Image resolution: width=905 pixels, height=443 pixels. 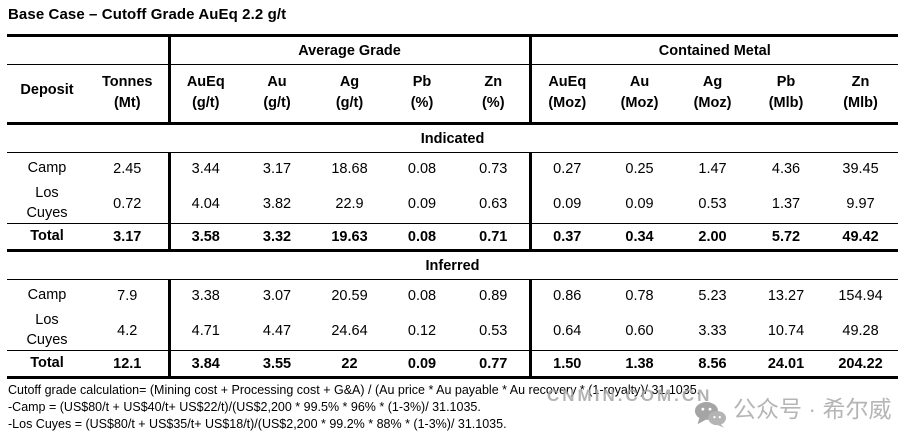 What do you see at coordinates (128, 94) in the screenshot?
I see `col-header-tonnes: Tonnes (Mt)` at bounding box center [128, 94].